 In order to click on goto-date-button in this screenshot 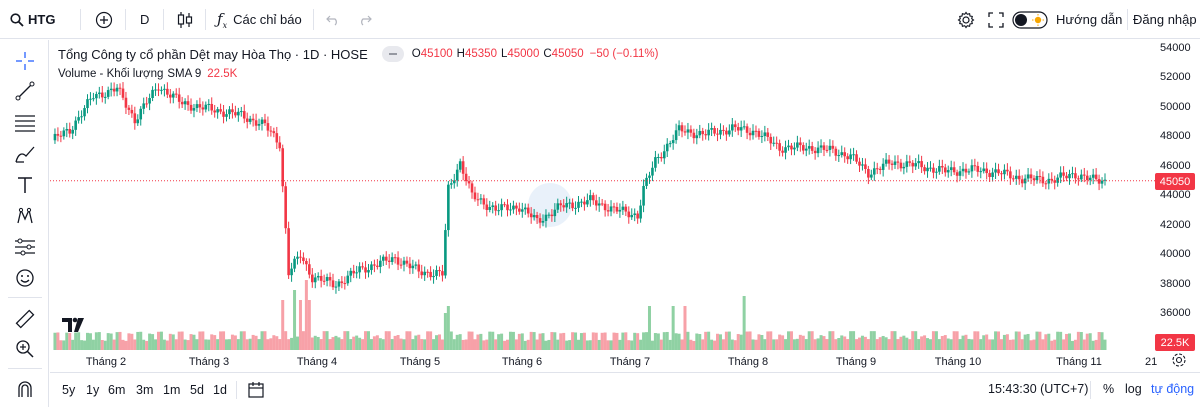, I will do `click(256, 392)`.